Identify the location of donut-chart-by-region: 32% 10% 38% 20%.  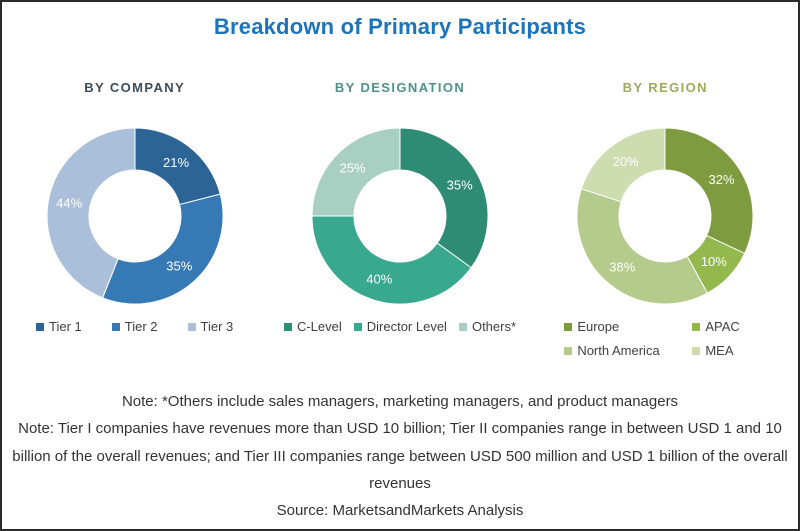
(665, 216).